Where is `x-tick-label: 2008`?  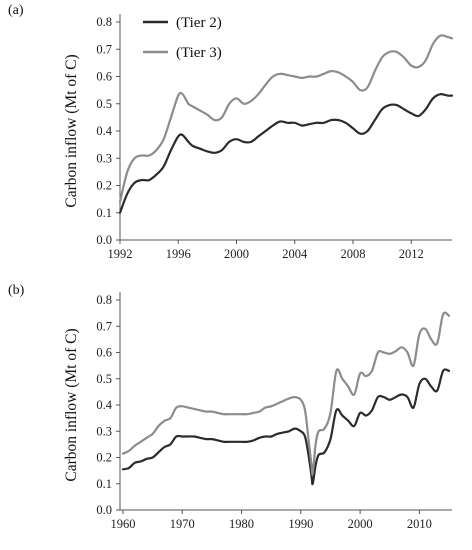
x-tick-label: 2008 is located at coordinates (352, 254).